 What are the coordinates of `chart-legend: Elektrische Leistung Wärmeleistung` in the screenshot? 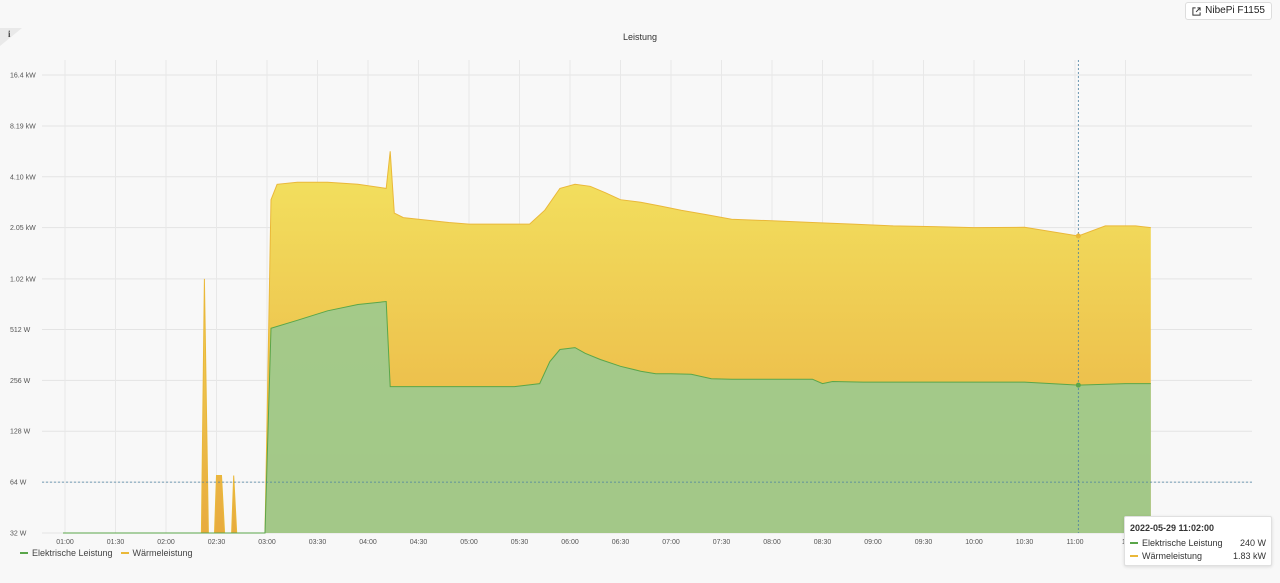 It's located at (106, 553).